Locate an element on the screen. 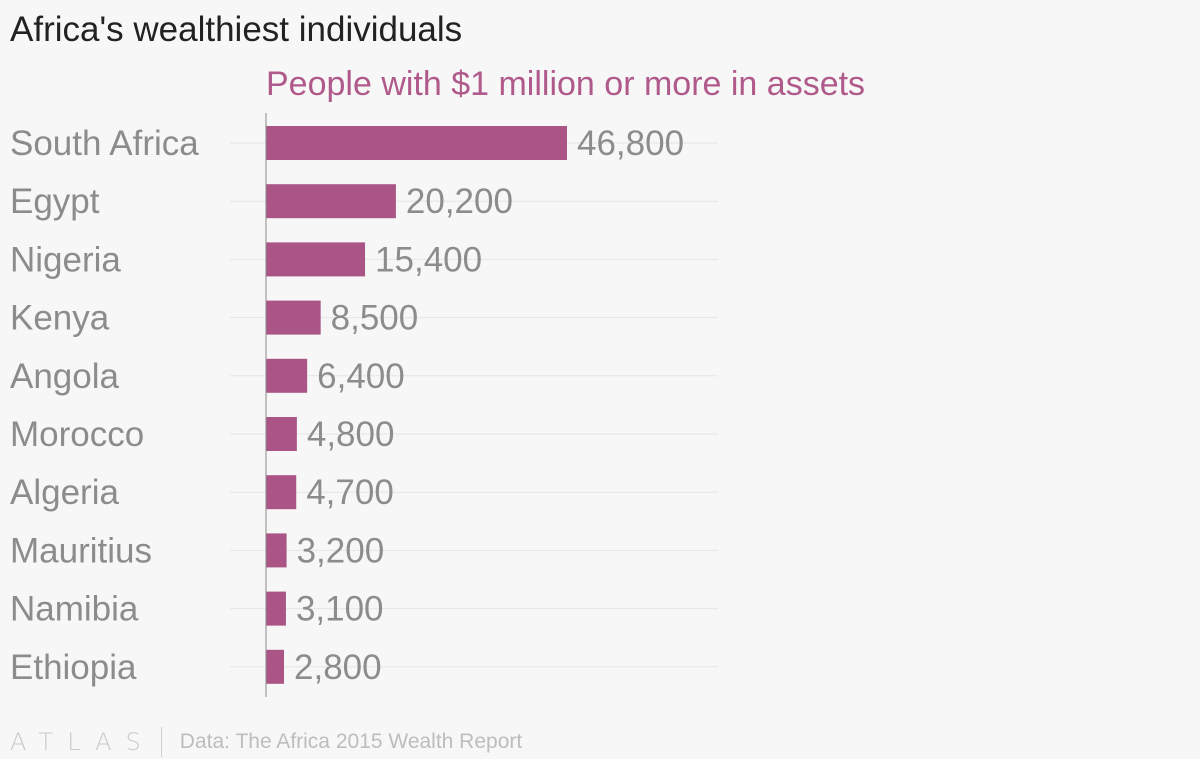 This screenshot has height=759, width=1200. category-label: Ethiopia is located at coordinates (73, 667).